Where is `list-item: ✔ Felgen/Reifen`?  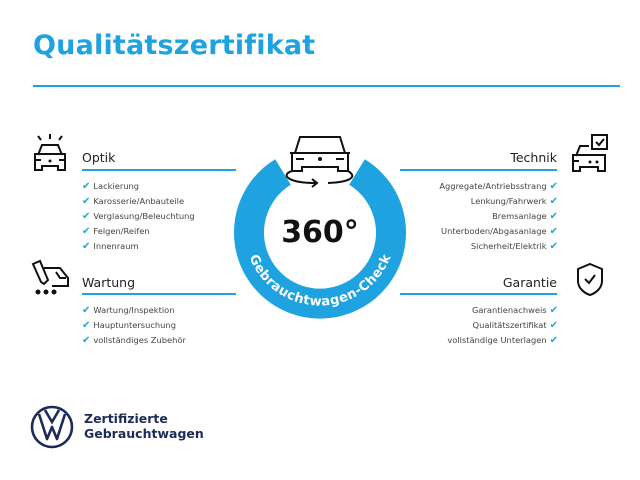
list-item: ✔ Felgen/Reifen is located at coordinates (138, 231).